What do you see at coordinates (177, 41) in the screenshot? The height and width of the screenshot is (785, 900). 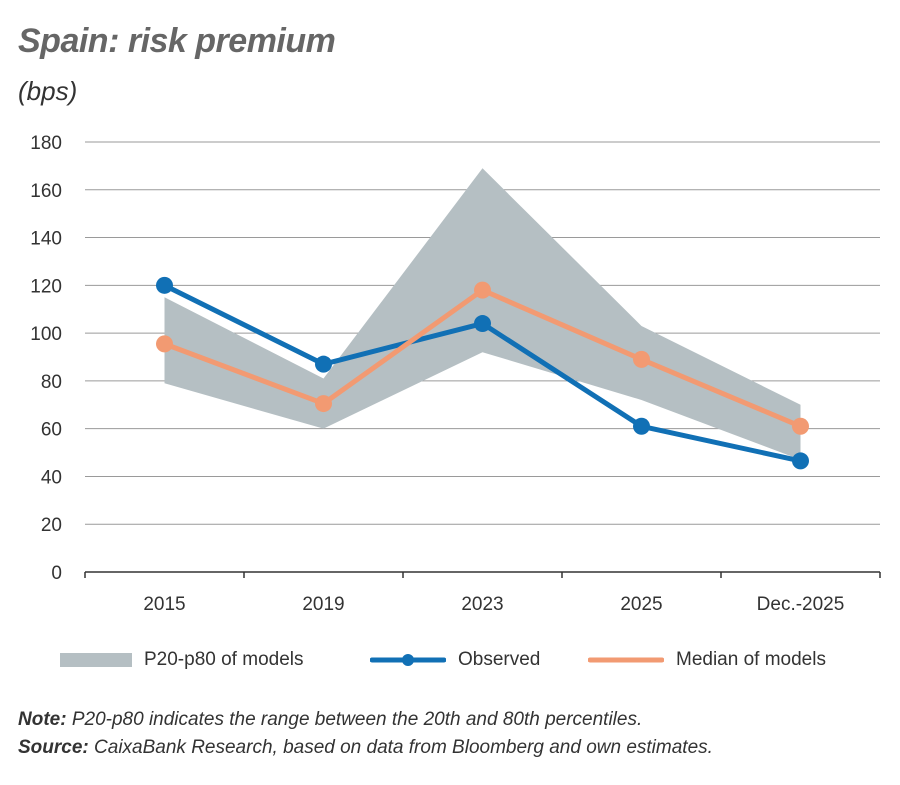 I see `chart-title: Spain: risk premium` at bounding box center [177, 41].